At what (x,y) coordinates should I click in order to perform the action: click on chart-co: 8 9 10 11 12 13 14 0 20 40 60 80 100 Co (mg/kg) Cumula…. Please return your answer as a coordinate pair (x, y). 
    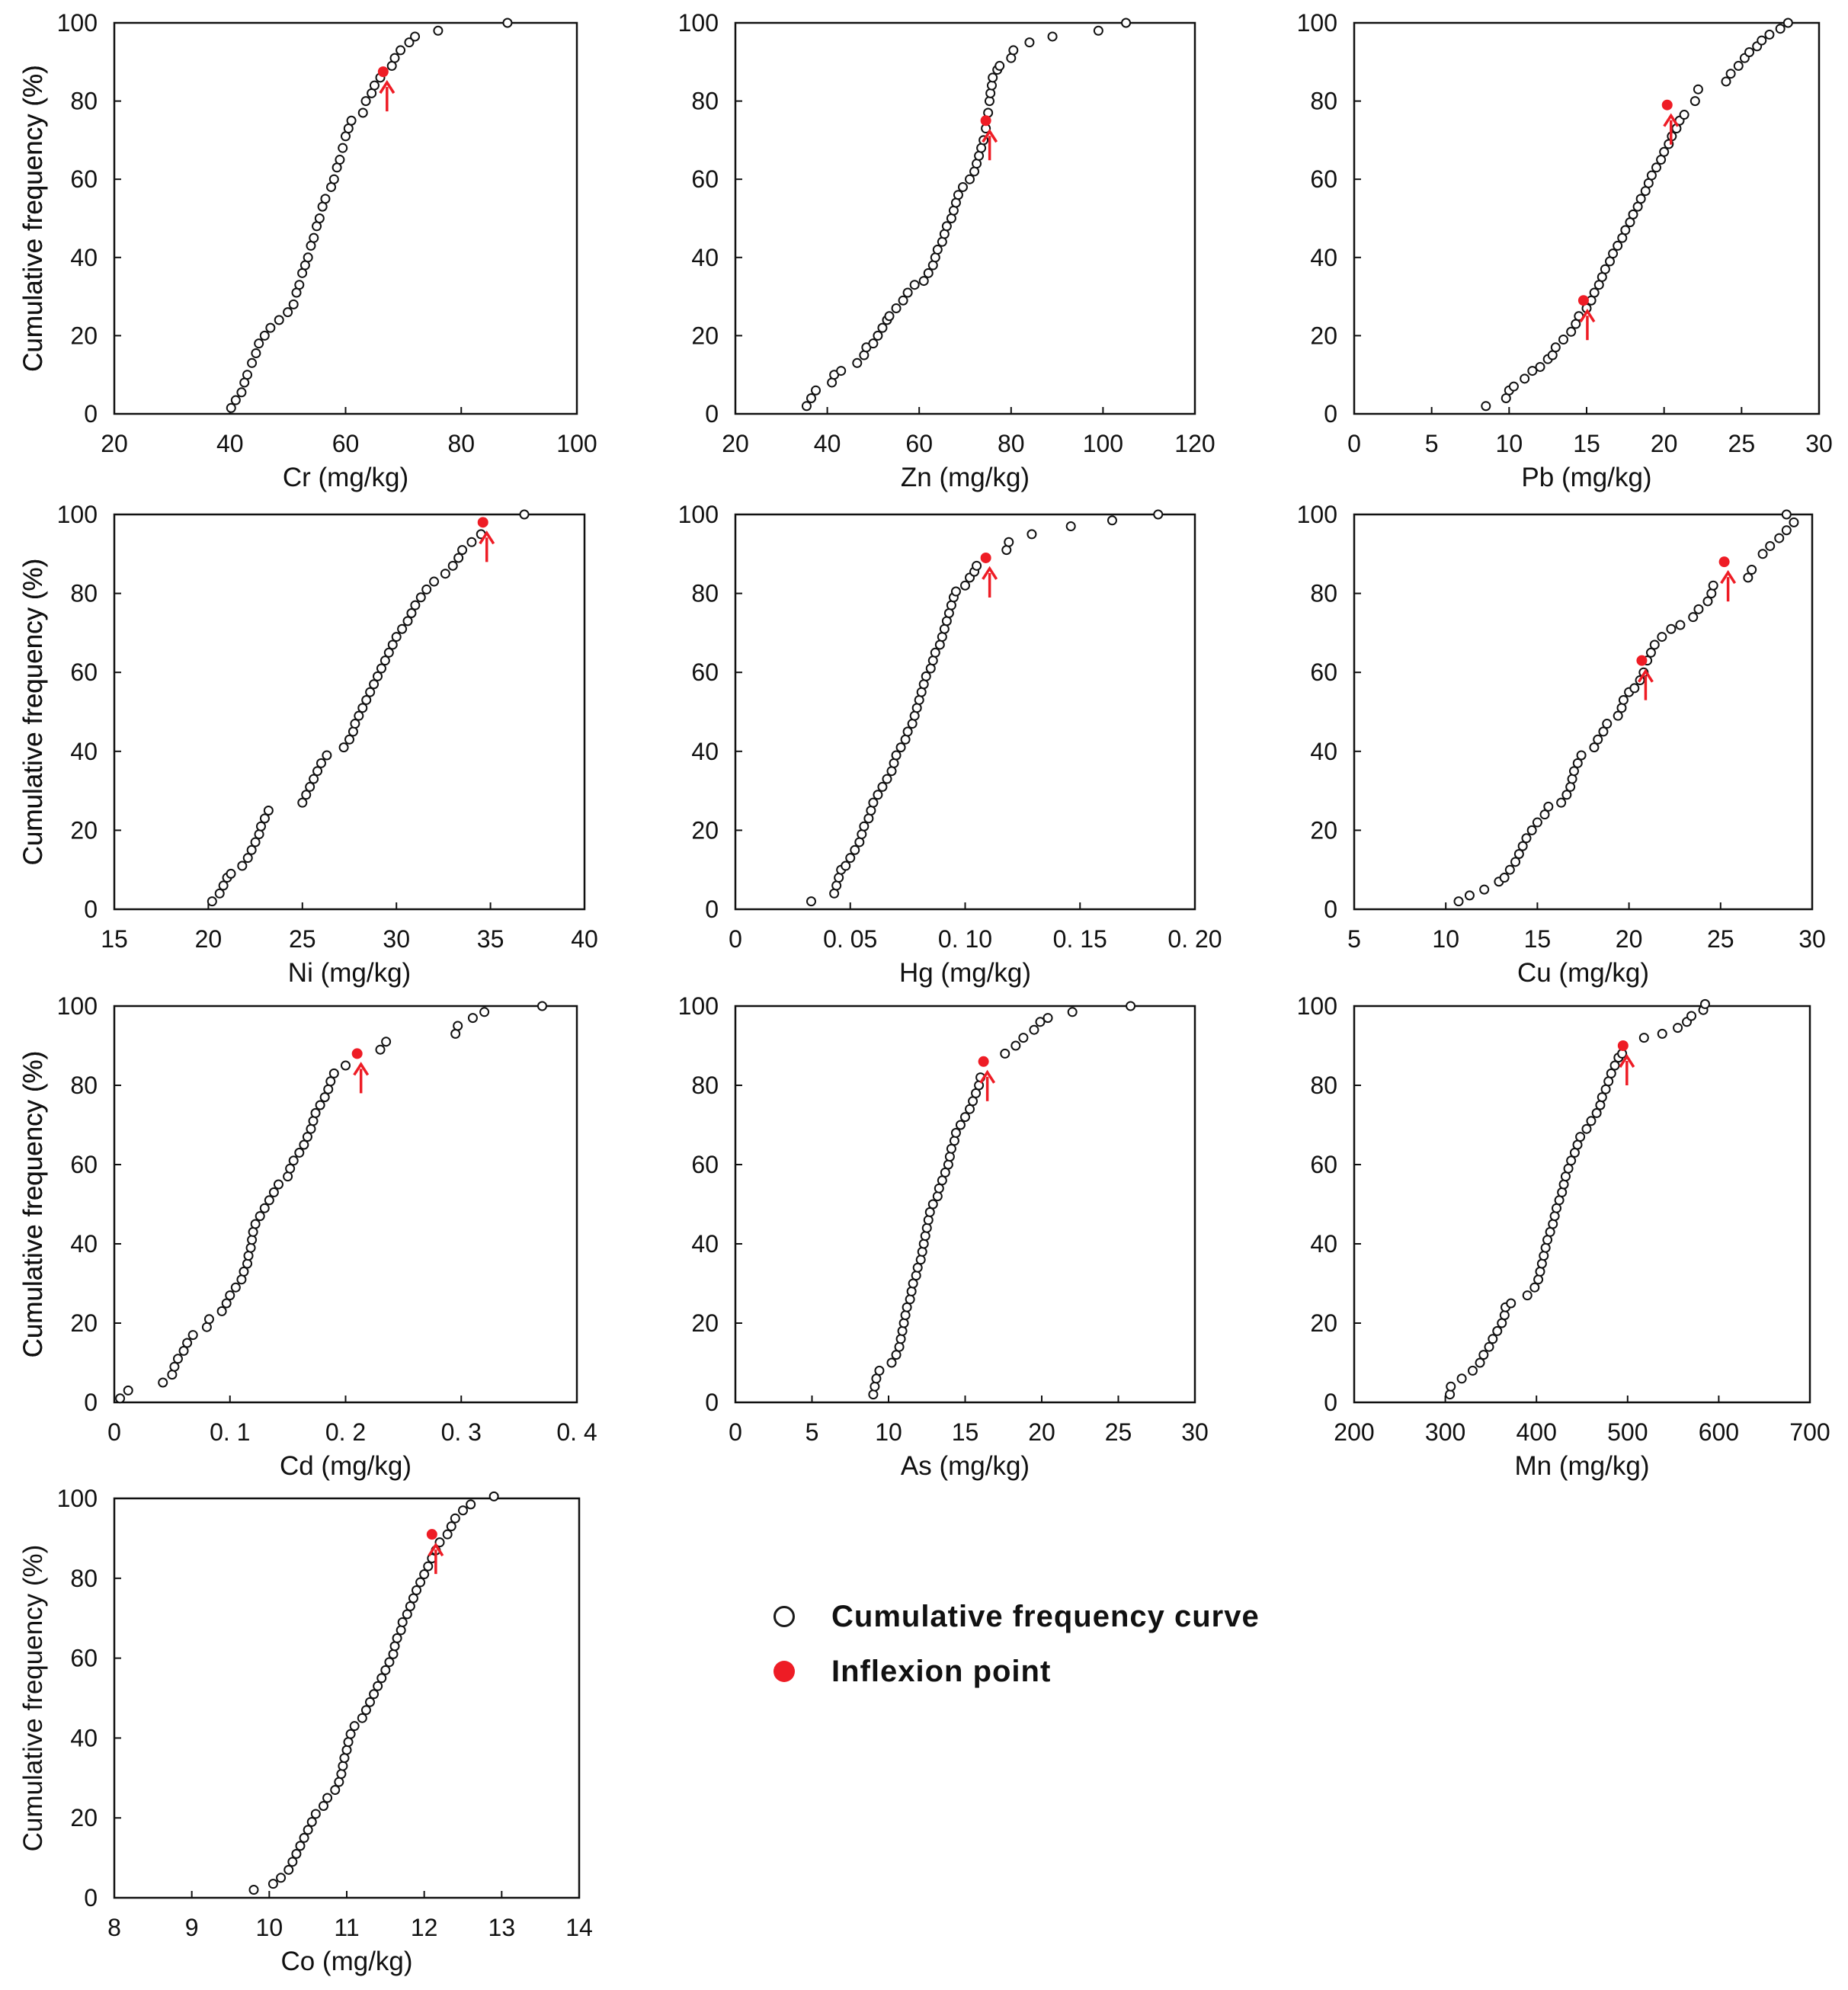
    Looking at the image, I should click on (305, 1730).